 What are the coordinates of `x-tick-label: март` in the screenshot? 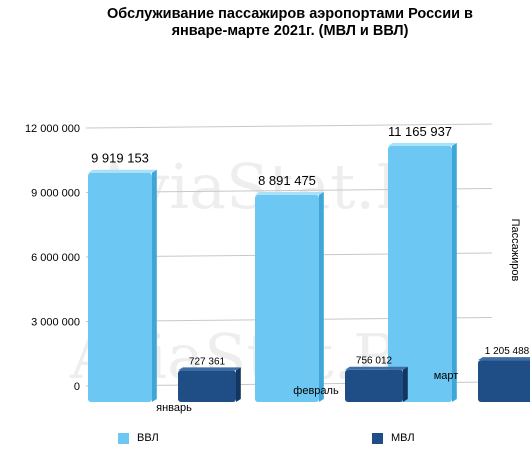 It's located at (446, 376).